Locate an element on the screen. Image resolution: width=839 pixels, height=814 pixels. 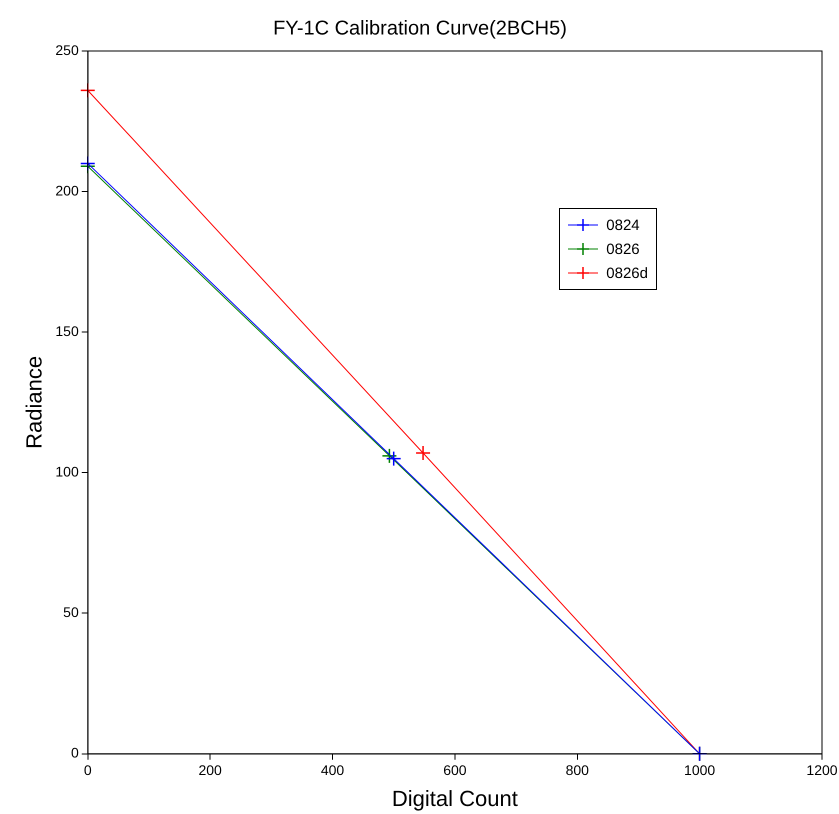
y-tick-label: 50 is located at coordinates (71, 612).